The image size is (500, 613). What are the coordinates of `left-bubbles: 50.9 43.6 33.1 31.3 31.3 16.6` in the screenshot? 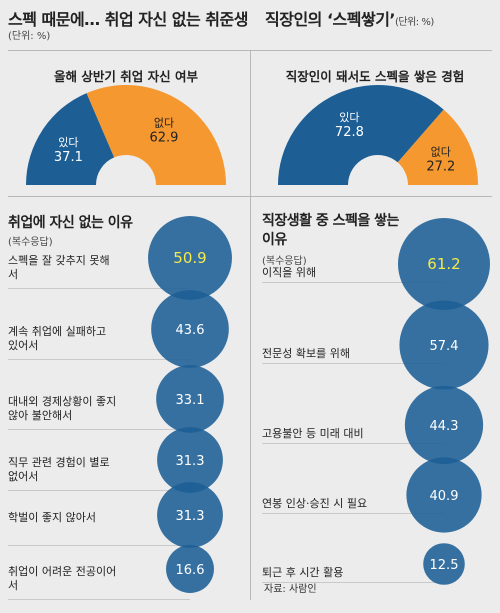 It's located at (190, 404).